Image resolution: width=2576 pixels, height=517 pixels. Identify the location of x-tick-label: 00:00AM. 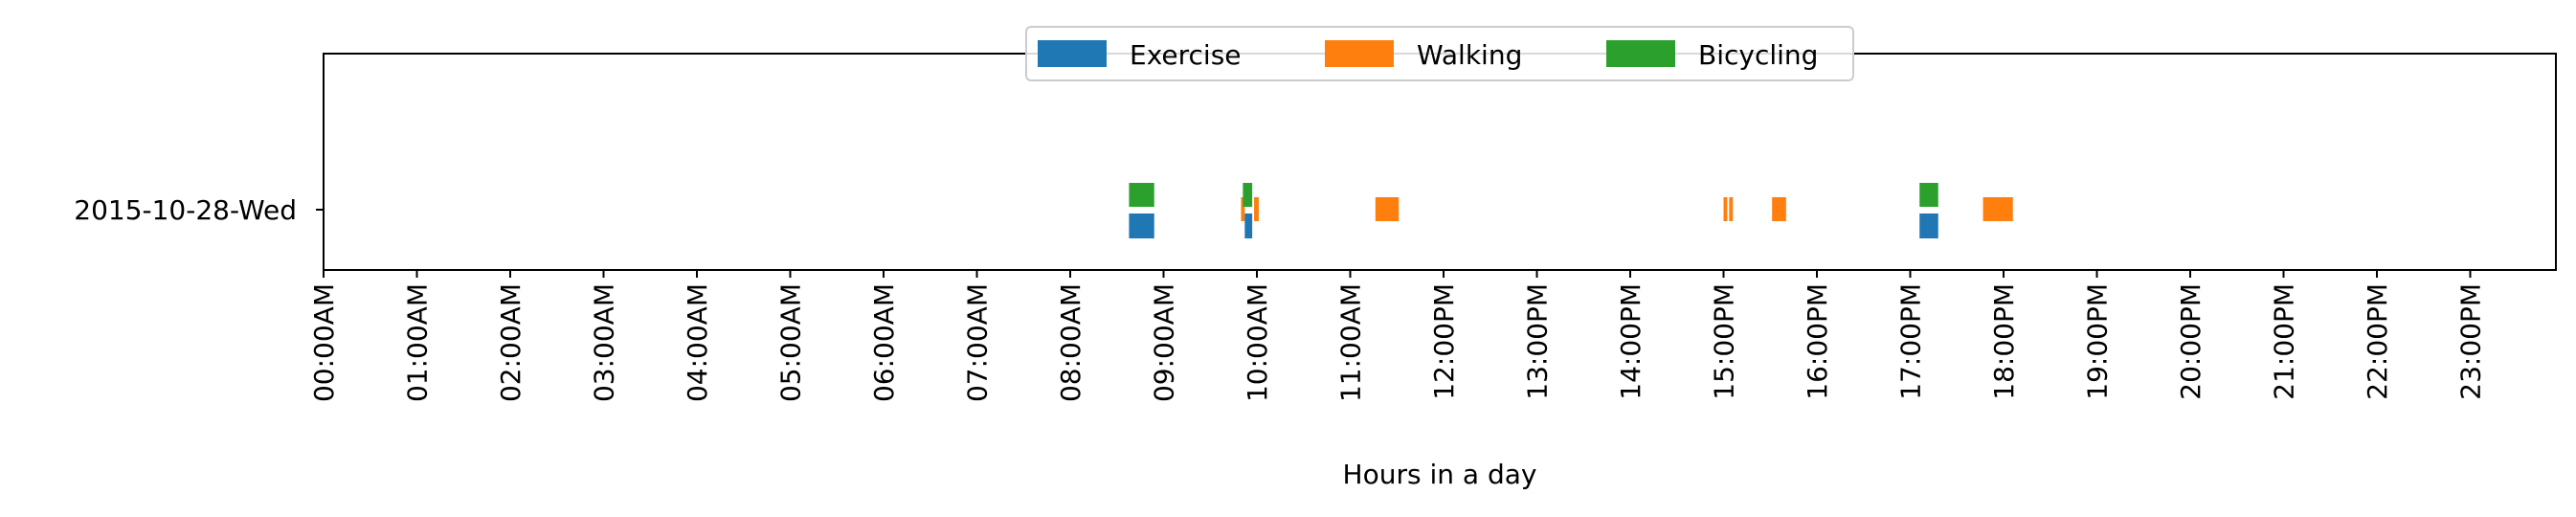
(324, 342).